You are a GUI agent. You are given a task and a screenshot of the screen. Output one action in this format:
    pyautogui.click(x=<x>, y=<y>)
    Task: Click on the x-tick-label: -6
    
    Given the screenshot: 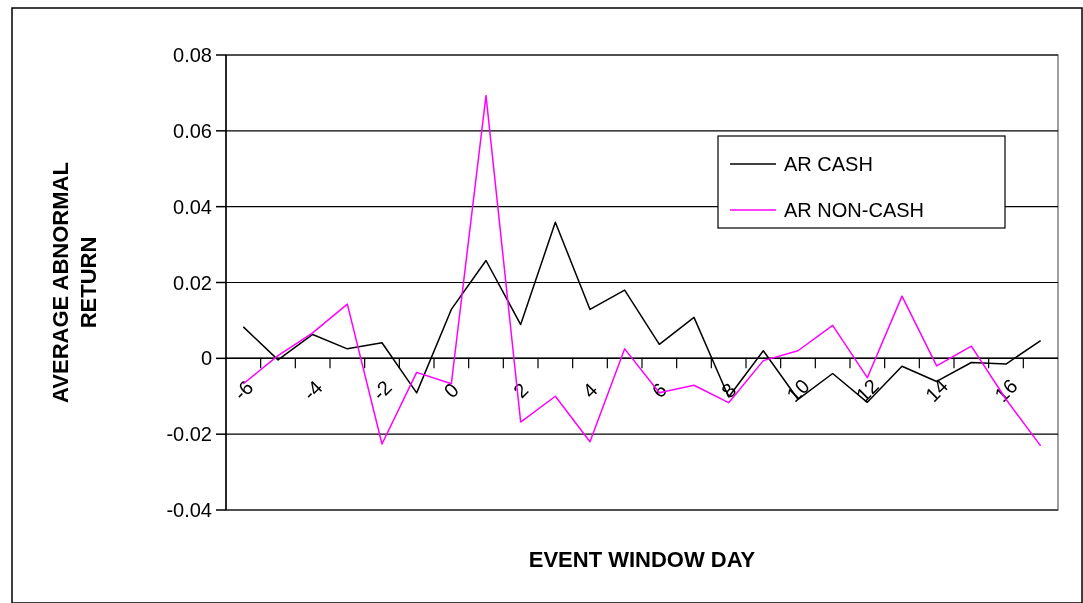 What is the action you would take?
    pyautogui.click(x=243, y=390)
    